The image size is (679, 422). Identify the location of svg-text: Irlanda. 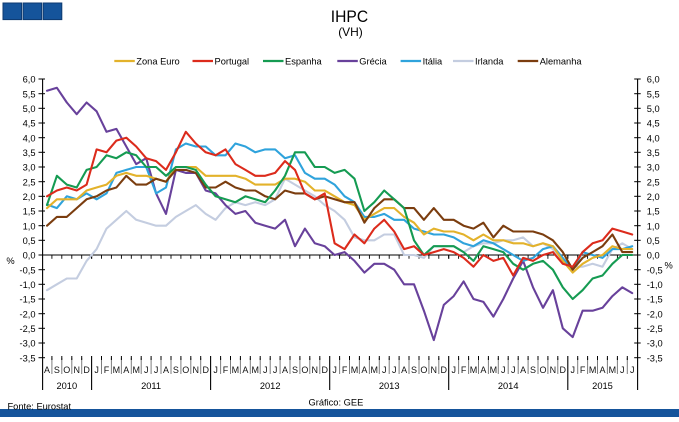
(489, 62).